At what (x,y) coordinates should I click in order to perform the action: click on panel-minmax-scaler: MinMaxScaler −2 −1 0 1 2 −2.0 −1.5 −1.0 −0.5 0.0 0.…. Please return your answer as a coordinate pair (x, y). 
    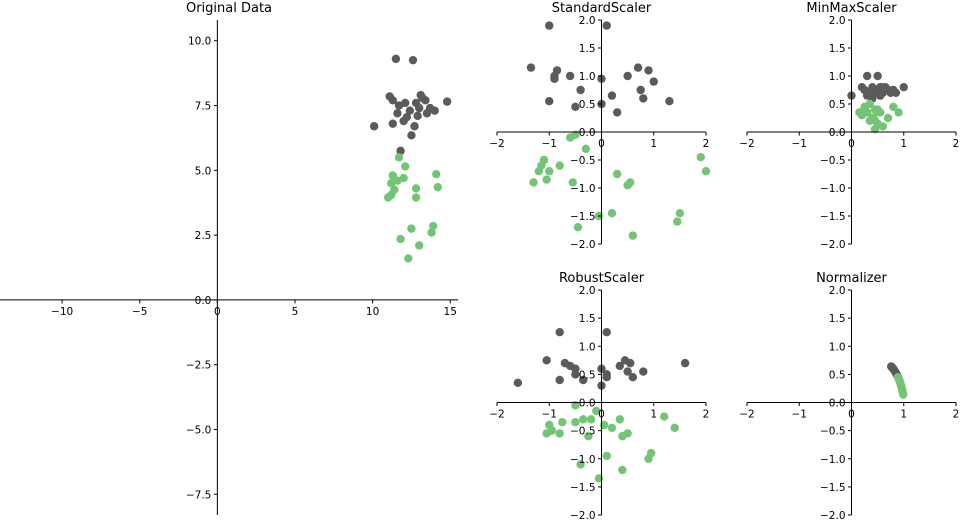
    Looking at the image, I should click on (849, 126).